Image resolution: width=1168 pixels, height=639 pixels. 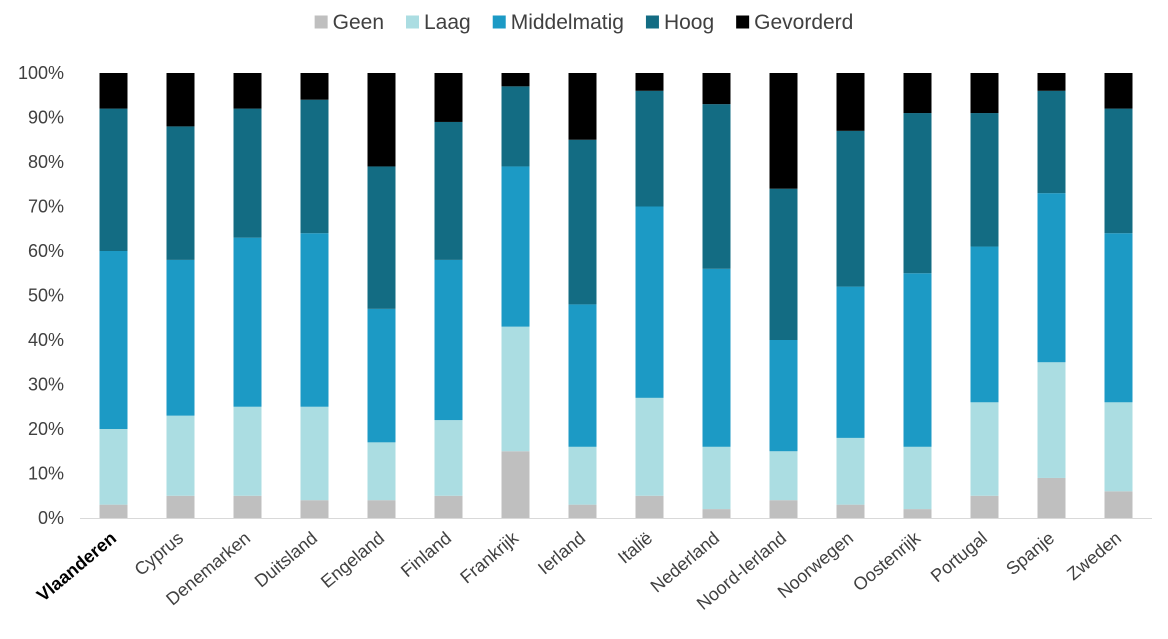 I want to click on bar-group-ierland, so click(x=582, y=295).